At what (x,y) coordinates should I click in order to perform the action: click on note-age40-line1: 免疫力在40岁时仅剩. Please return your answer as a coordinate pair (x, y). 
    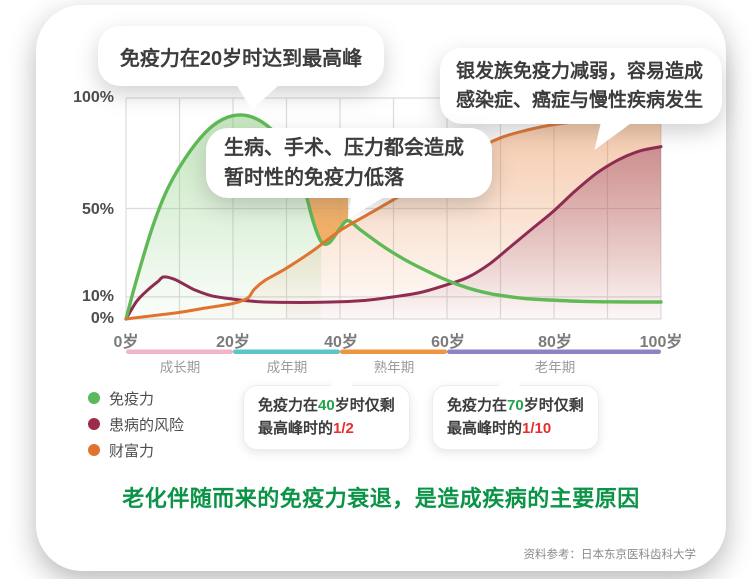
    Looking at the image, I should click on (326, 405).